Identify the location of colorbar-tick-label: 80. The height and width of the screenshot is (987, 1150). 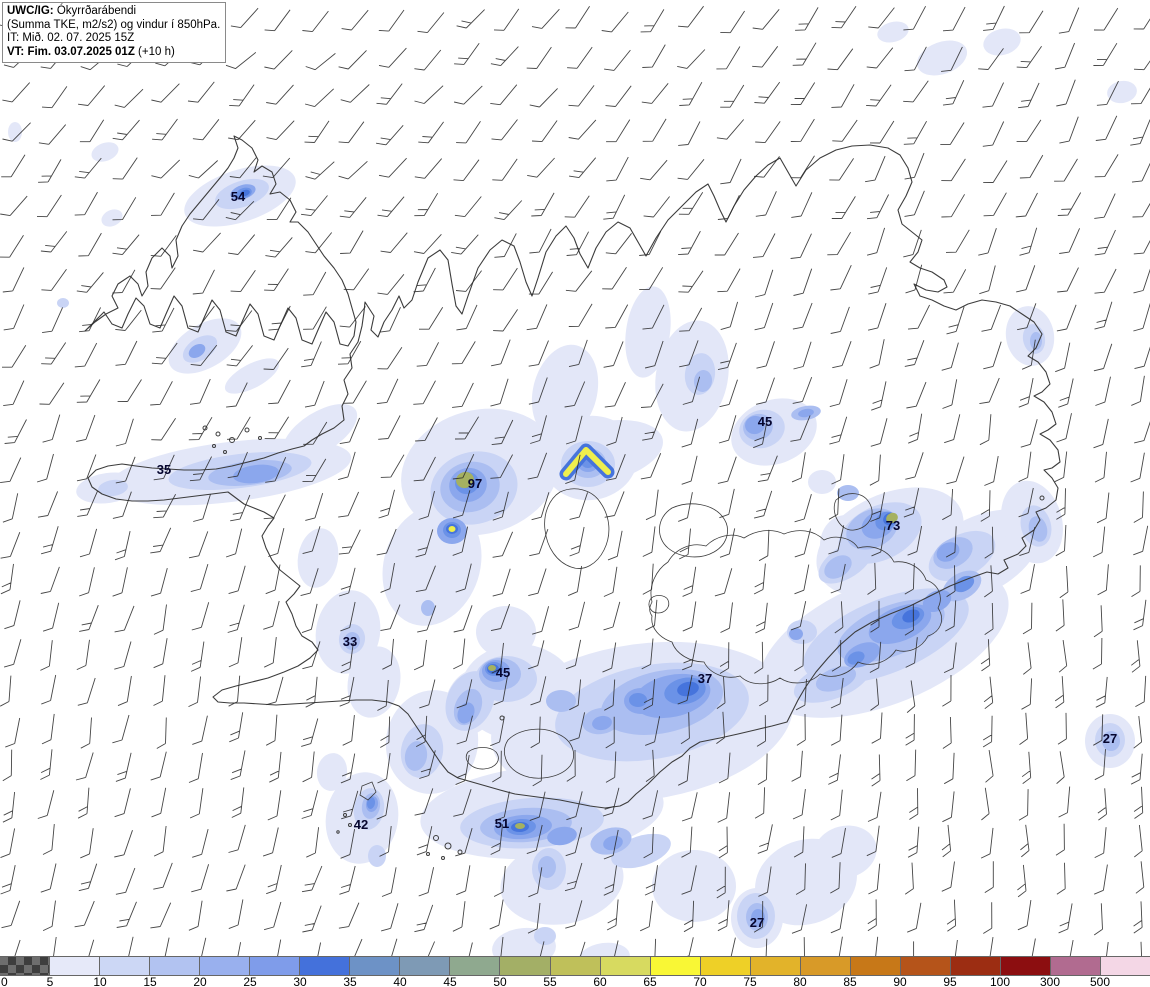
(800, 981).